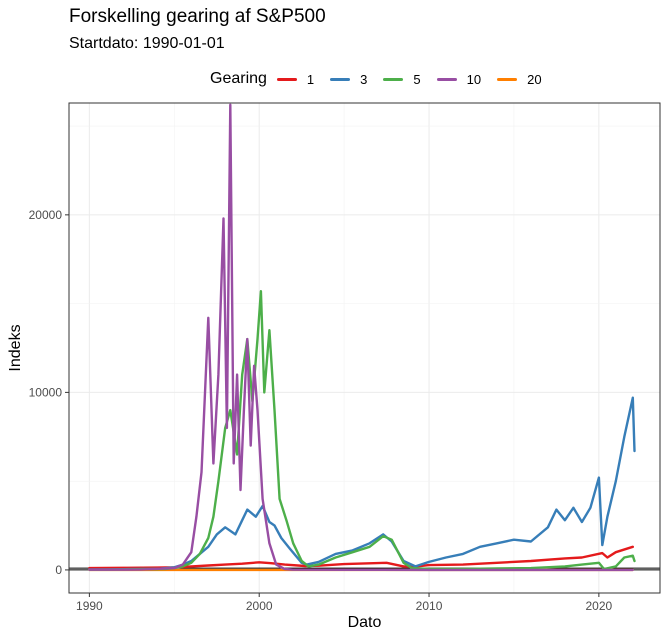 The width and height of the screenshot is (669, 633). Describe the element at coordinates (58, 570) in the screenshot. I see `y-tick-label: 0` at that location.